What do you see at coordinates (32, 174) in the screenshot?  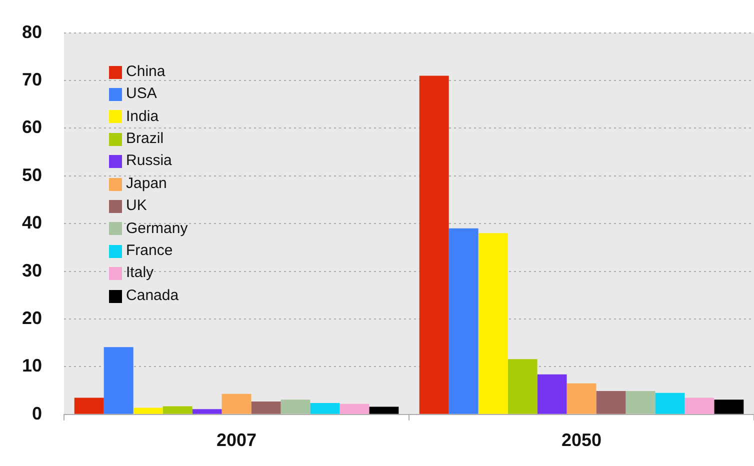 I see `y-tick-label: 50` at bounding box center [32, 174].